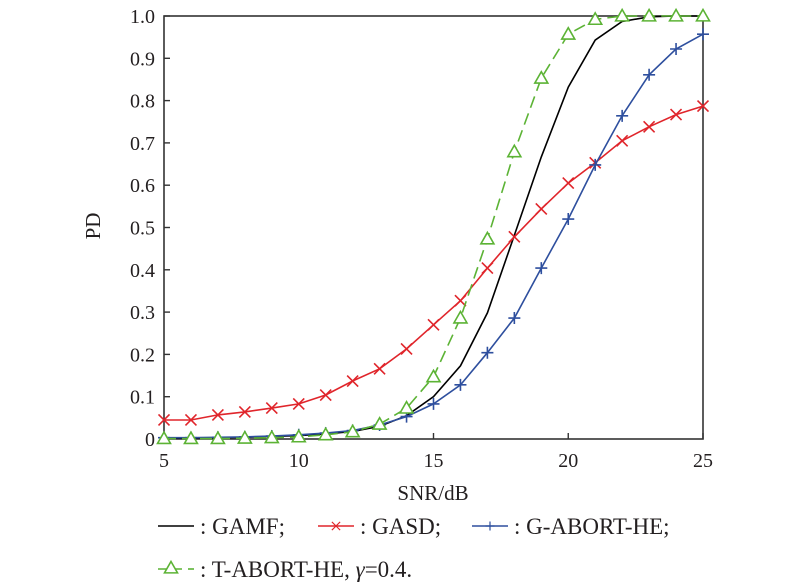 The height and width of the screenshot is (585, 800). I want to click on legend-item: : T-ABORT-HE, γ=0.4., so click(285, 569).